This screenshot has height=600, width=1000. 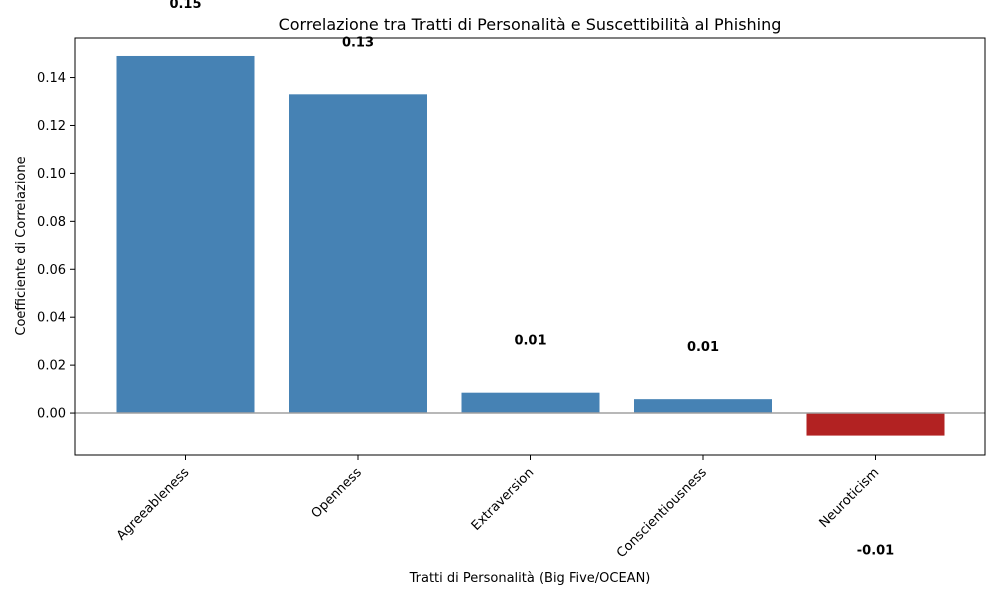 I want to click on data-label-agreeableness: 0.15, so click(x=185, y=6).